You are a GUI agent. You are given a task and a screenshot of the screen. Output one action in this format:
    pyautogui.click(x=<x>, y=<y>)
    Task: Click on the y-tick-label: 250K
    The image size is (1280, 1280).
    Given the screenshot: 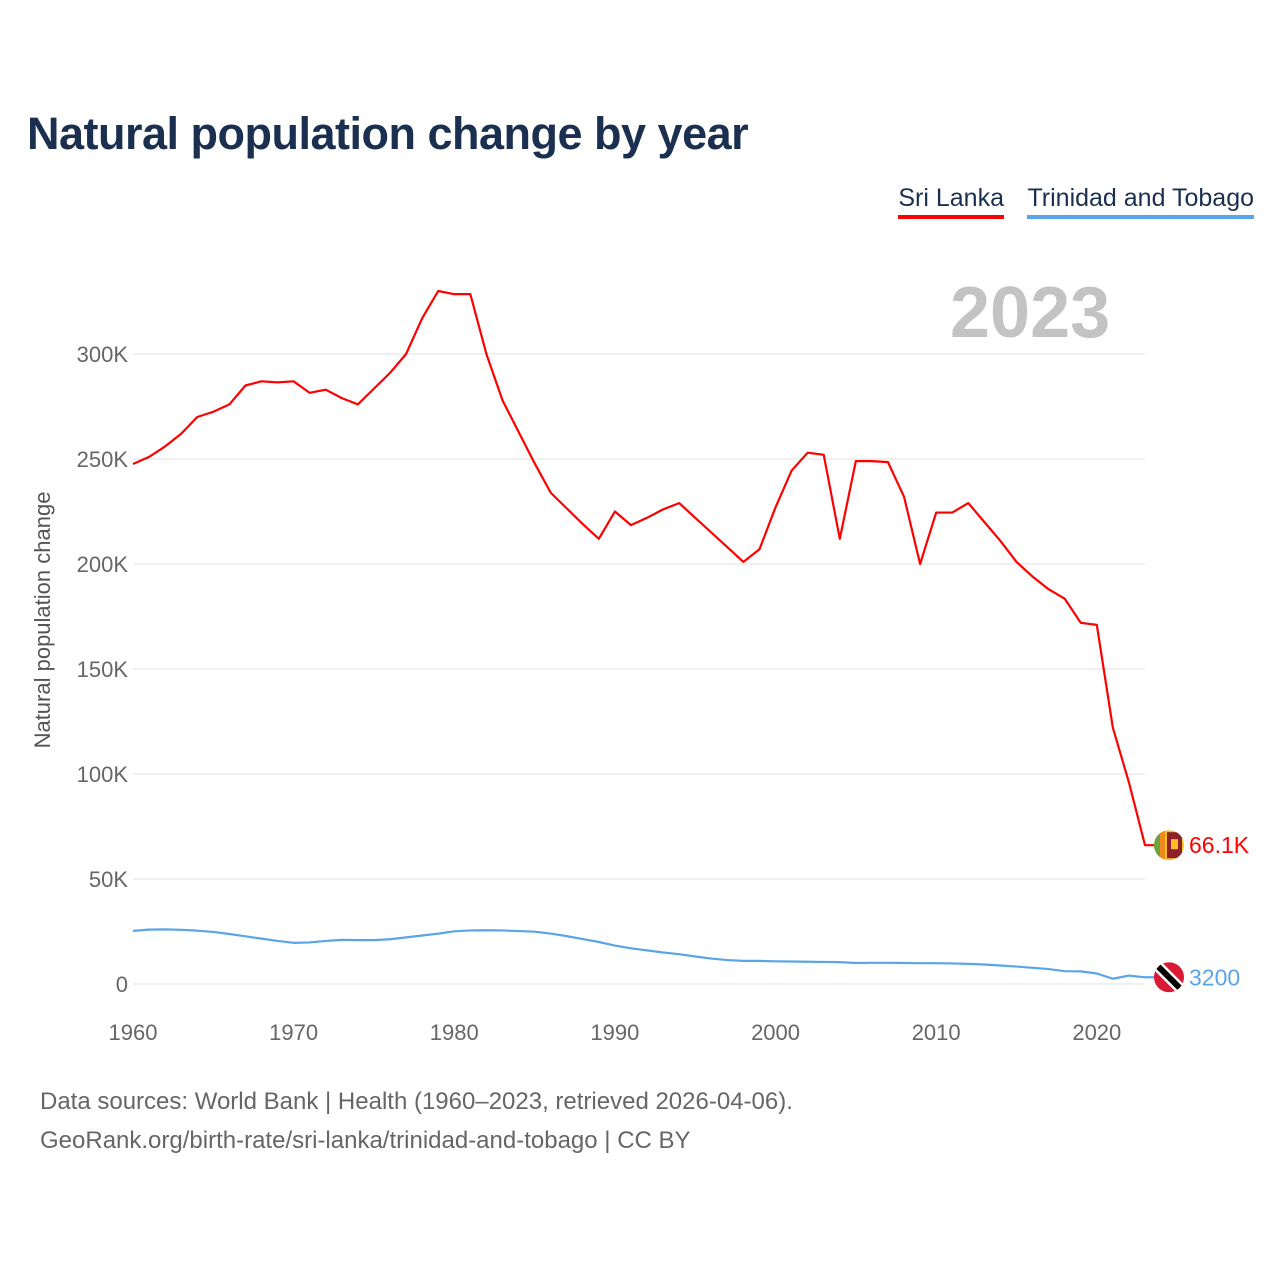 What is the action you would take?
    pyautogui.click(x=103, y=459)
    